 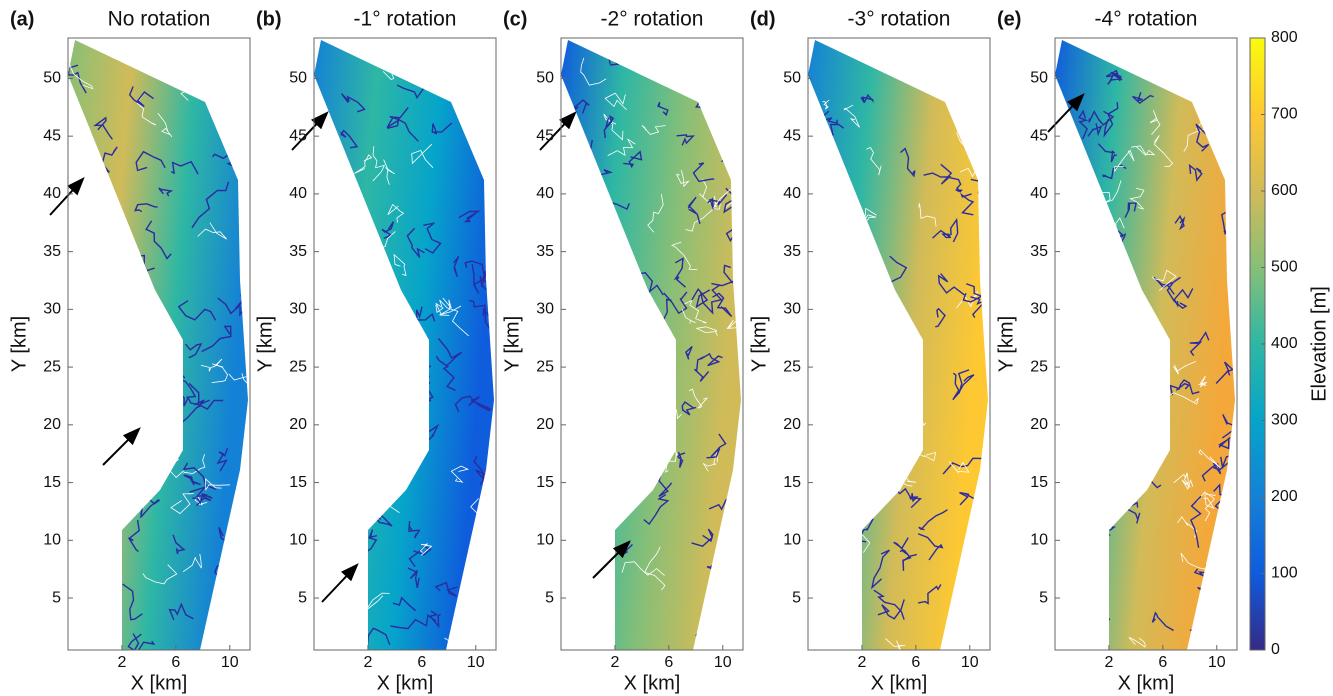 I want to click on x-tick-label: 10, so click(x=970, y=662).